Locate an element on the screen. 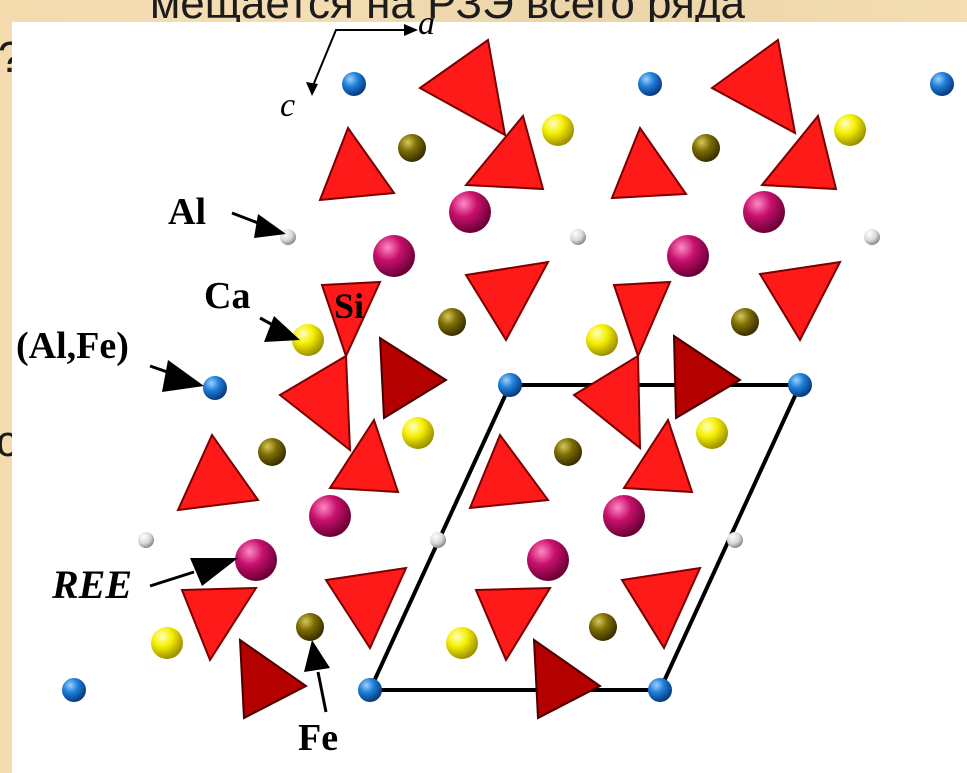  c-axis-label: c is located at coordinates (287, 105).